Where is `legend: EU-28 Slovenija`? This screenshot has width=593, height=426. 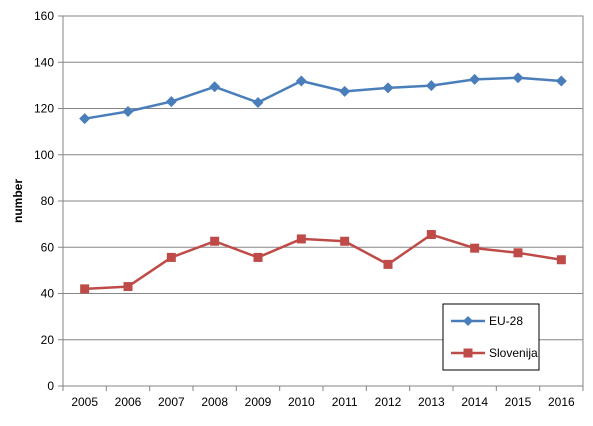 legend: EU-28 Slovenija is located at coordinates (491, 337).